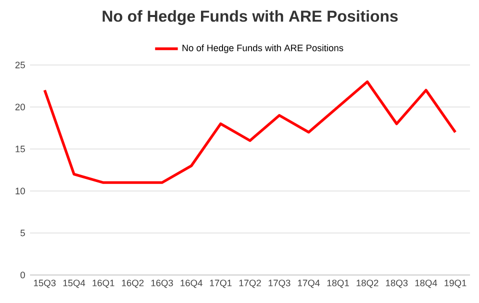  What do you see at coordinates (309, 284) in the screenshot?
I see `x-tick-label: 17Q4` at bounding box center [309, 284].